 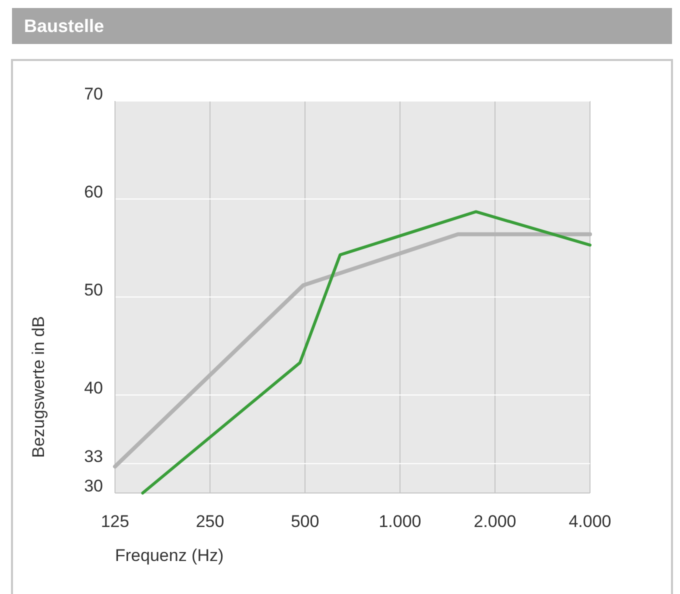 What do you see at coordinates (495, 521) in the screenshot?
I see `x-tick-label: 2.000` at bounding box center [495, 521].